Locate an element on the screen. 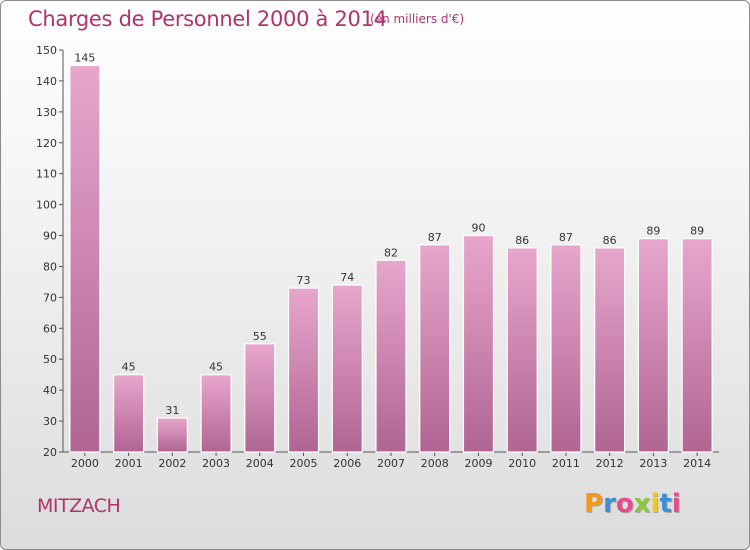 Image resolution: width=750 pixels, height=550 pixels. logo-letter: r is located at coordinates (609, 504).